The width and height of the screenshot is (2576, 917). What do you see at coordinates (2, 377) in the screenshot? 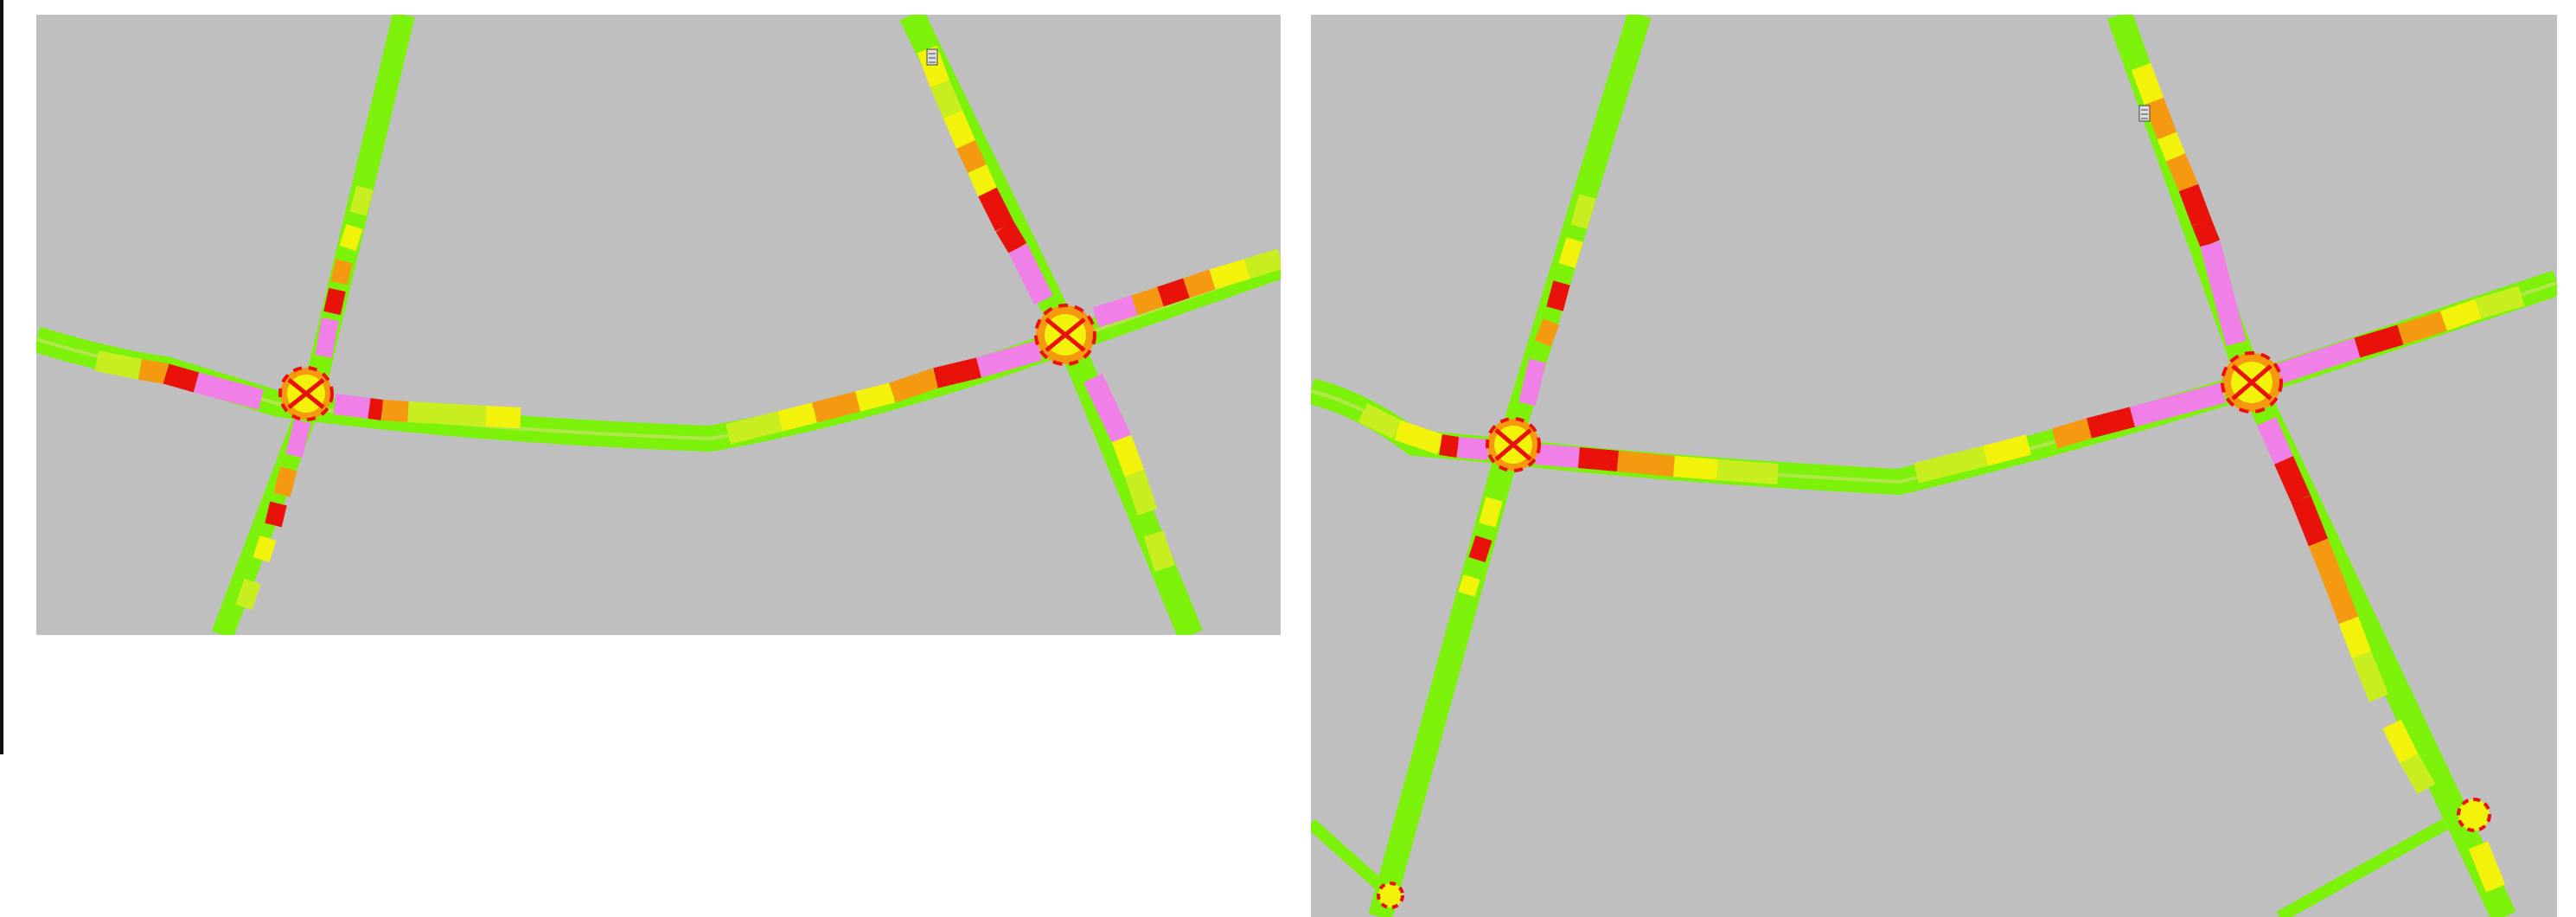
I see `left-edge-line` at bounding box center [2, 377].